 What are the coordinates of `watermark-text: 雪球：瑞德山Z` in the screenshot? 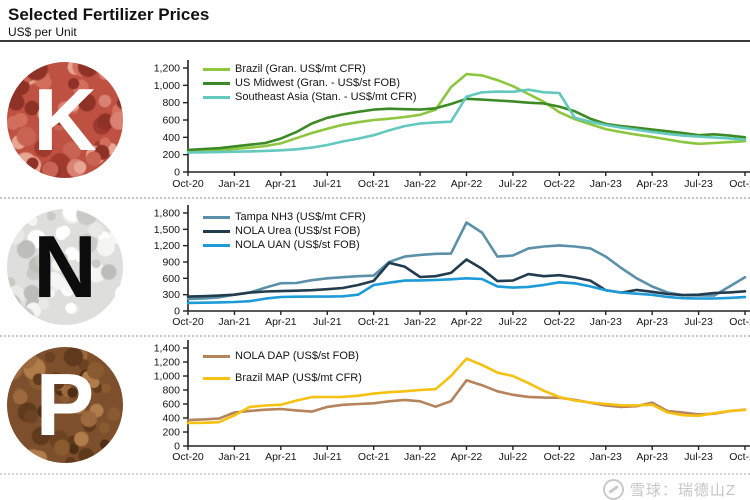 It's located at (682, 490).